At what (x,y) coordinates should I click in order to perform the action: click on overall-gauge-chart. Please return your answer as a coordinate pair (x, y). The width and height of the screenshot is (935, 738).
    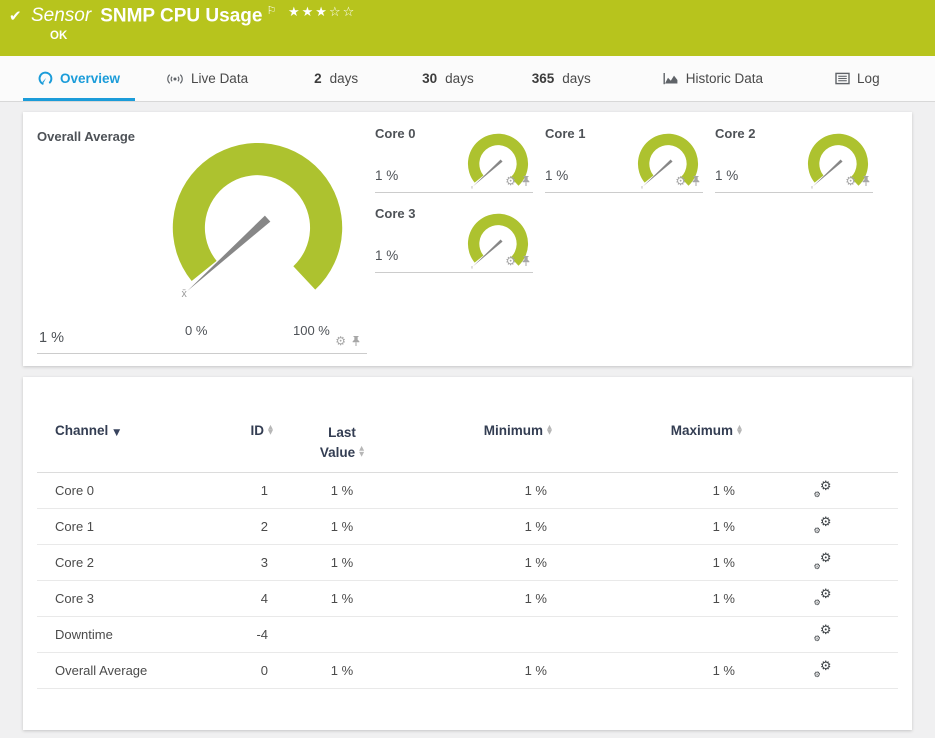
    Looking at the image, I should click on (257, 218).